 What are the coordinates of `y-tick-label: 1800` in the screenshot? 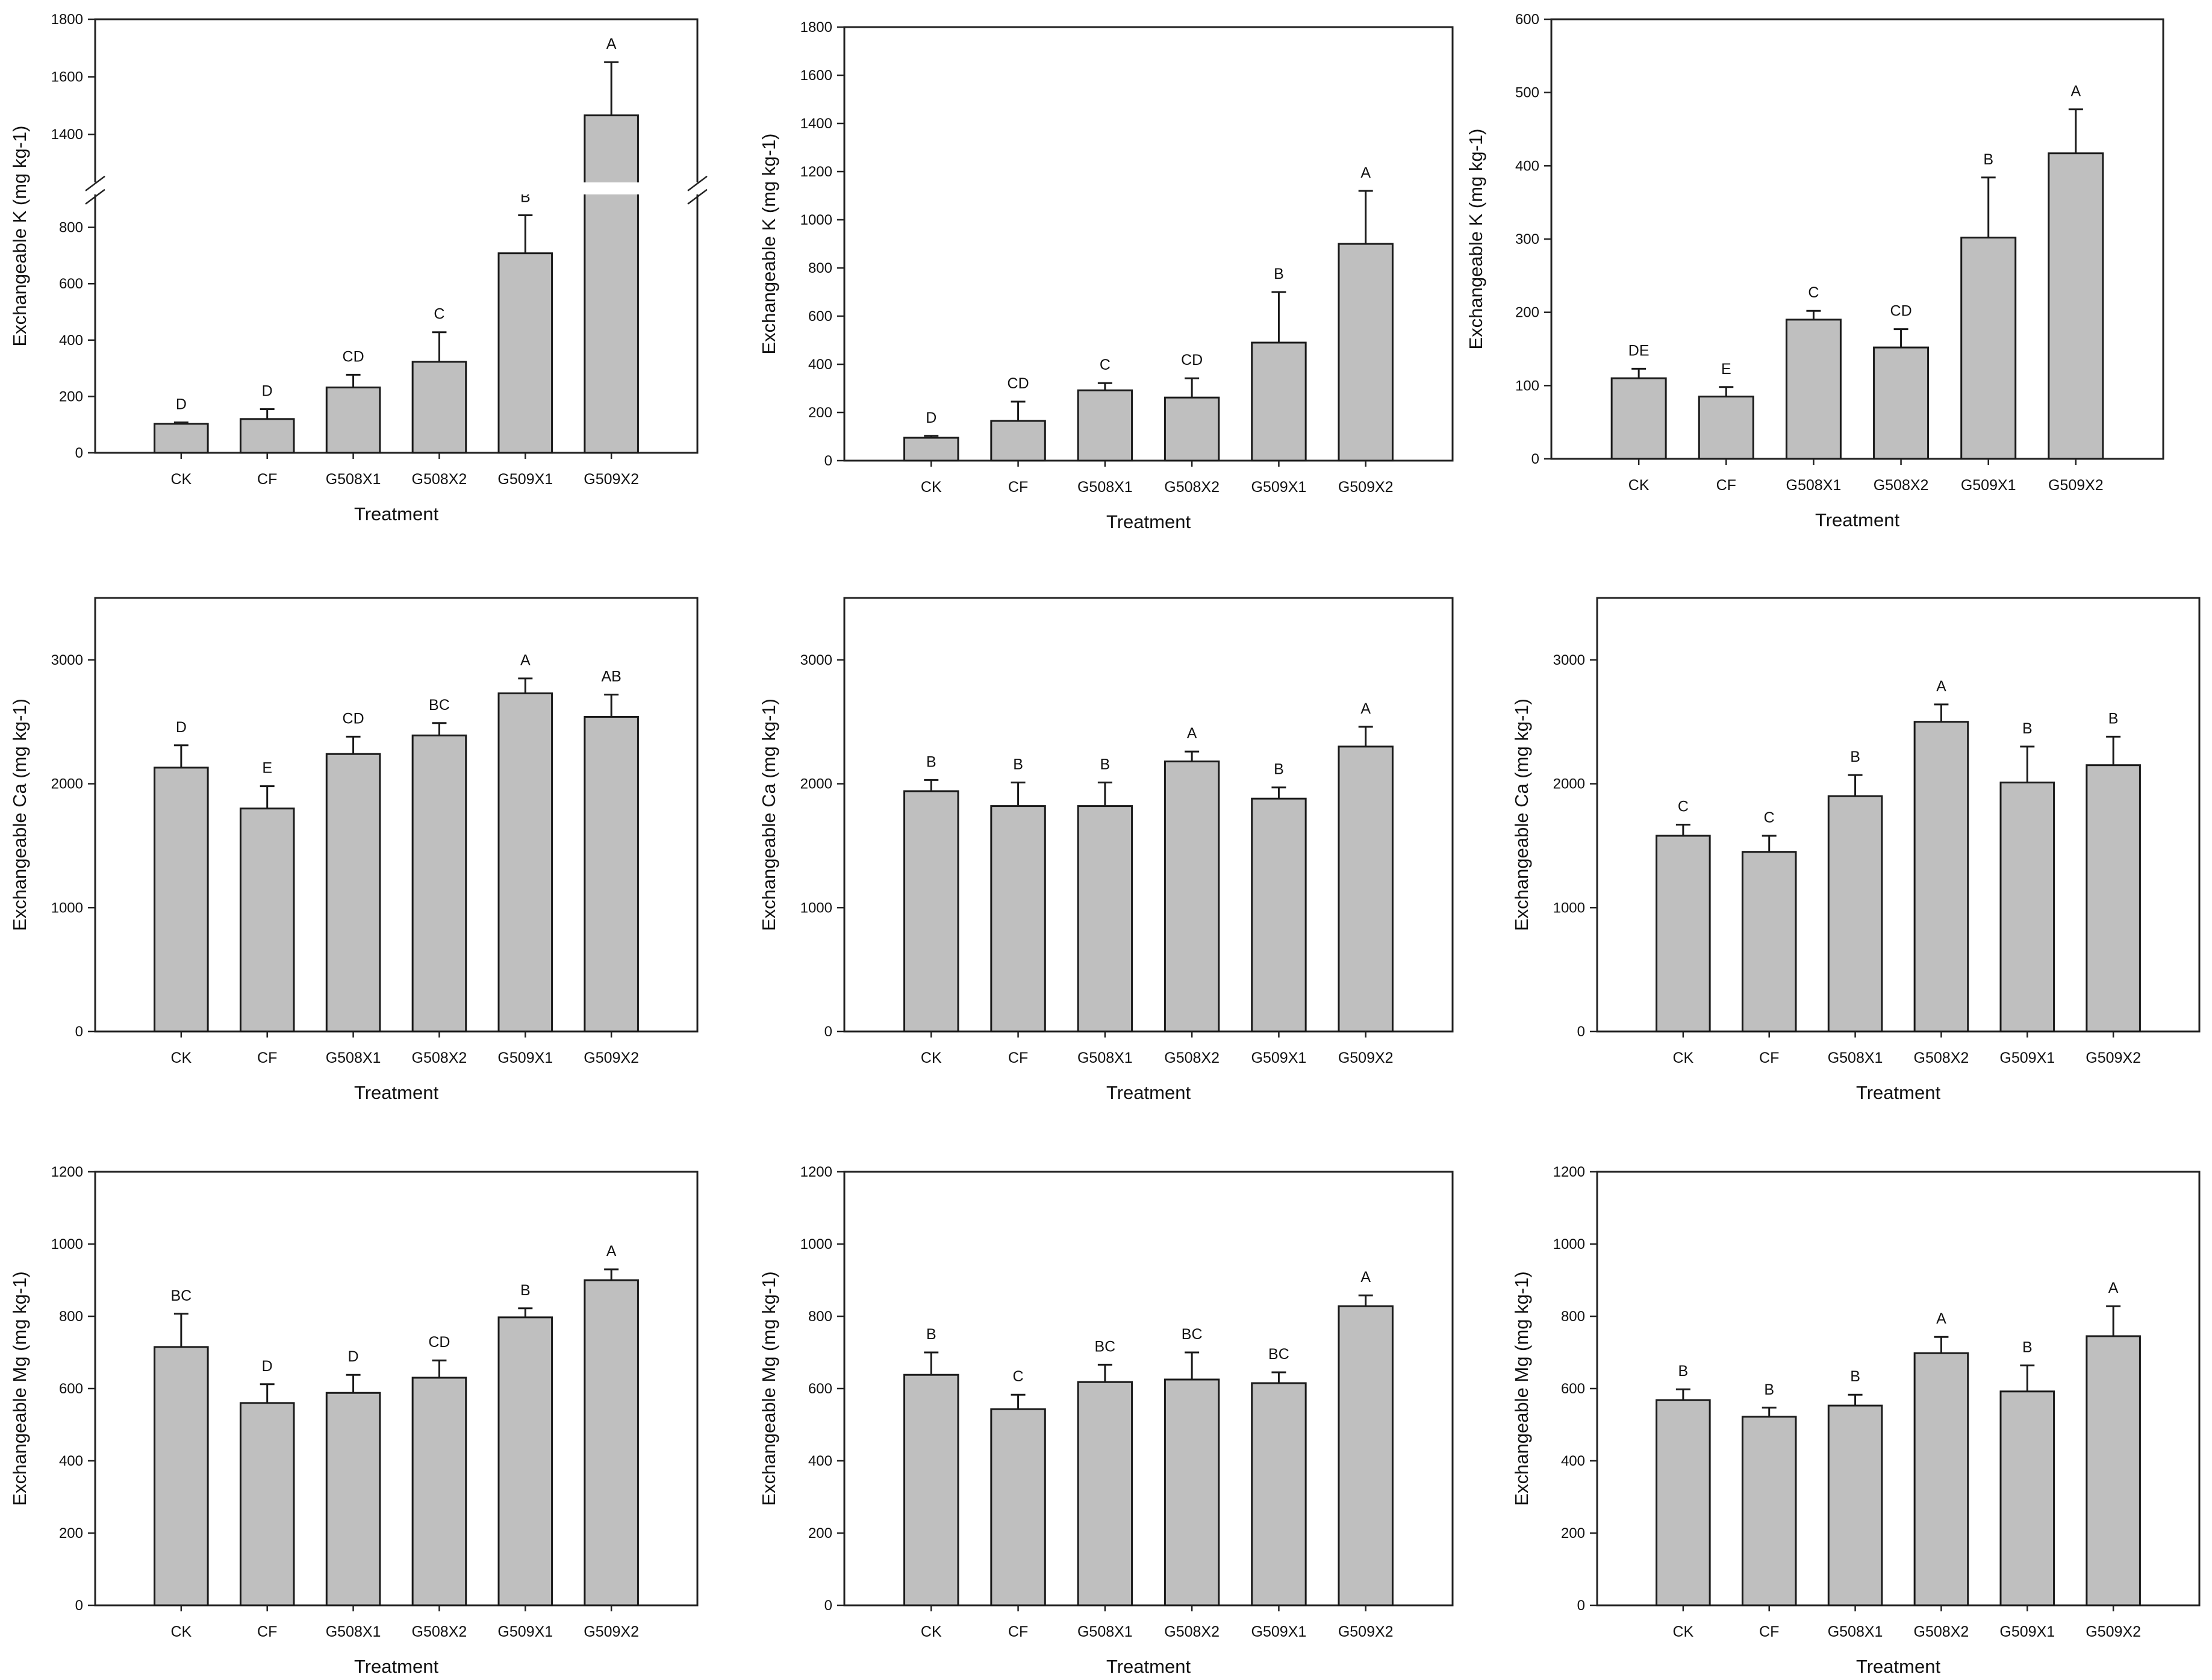 It's located at (816, 28).